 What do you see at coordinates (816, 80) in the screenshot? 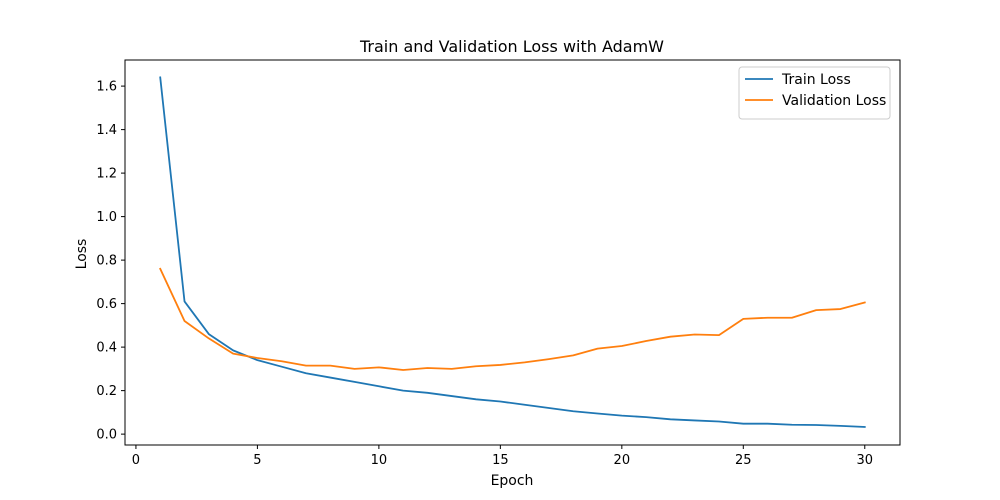
I see `legend-label-0: Train Loss` at bounding box center [816, 80].